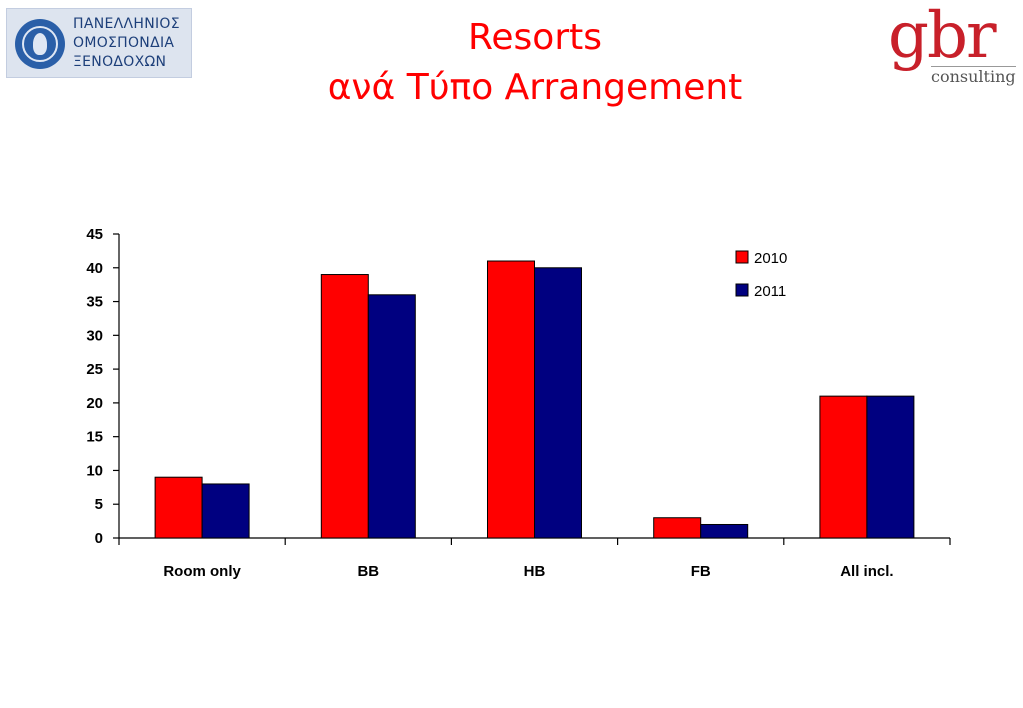 This screenshot has width=1023, height=708. I want to click on y-tick-label: 30, so click(94, 335).